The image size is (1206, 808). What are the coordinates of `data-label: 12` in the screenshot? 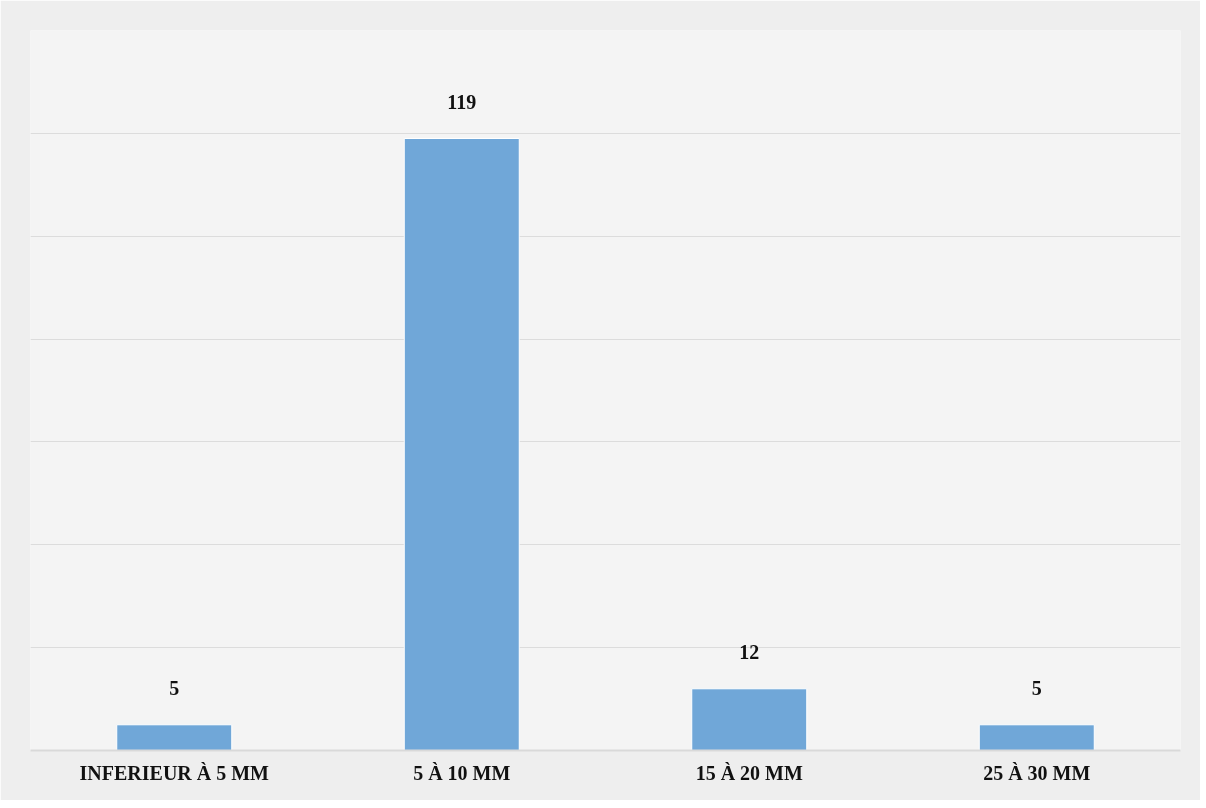 It's located at (749, 651).